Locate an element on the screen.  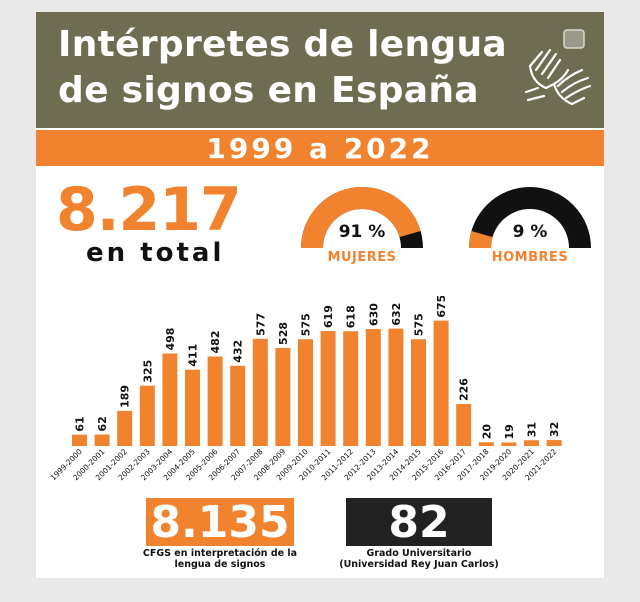
bar-2020-2021 is located at coordinates (531, 443).